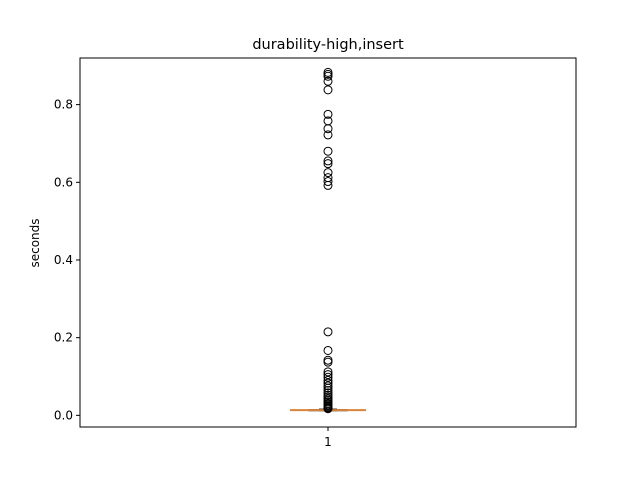 The image size is (640, 480). What do you see at coordinates (63, 105) in the screenshot?
I see `y-tick-label: 0.8` at bounding box center [63, 105].